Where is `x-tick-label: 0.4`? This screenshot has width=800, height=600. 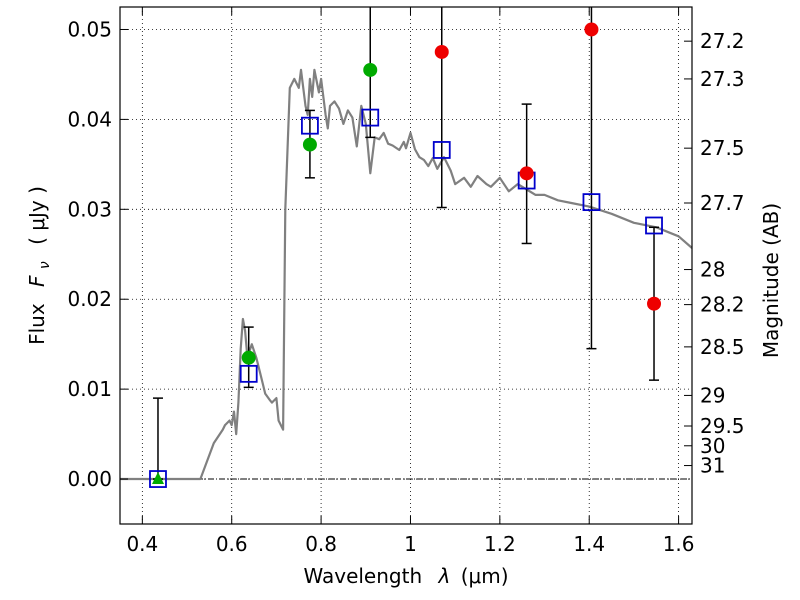 x-tick-label: 0.4 is located at coordinates (142, 544).